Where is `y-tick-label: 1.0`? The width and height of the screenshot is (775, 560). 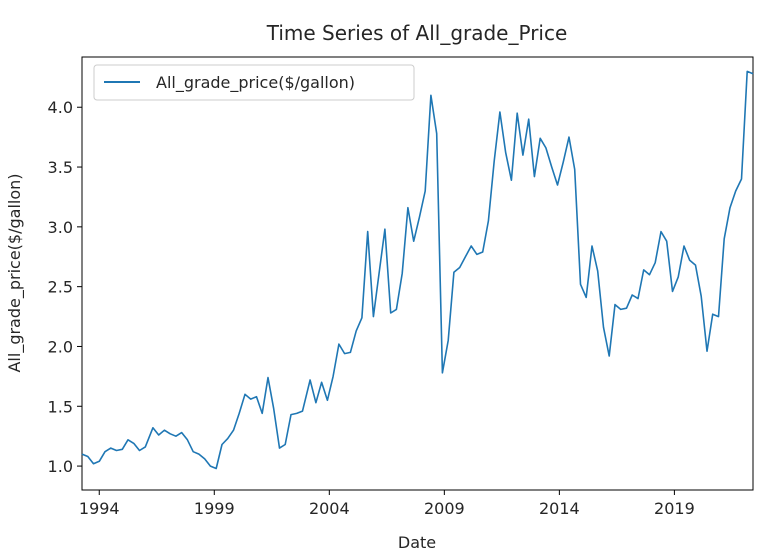
y-tick-label: 1.0 is located at coordinates (60, 466).